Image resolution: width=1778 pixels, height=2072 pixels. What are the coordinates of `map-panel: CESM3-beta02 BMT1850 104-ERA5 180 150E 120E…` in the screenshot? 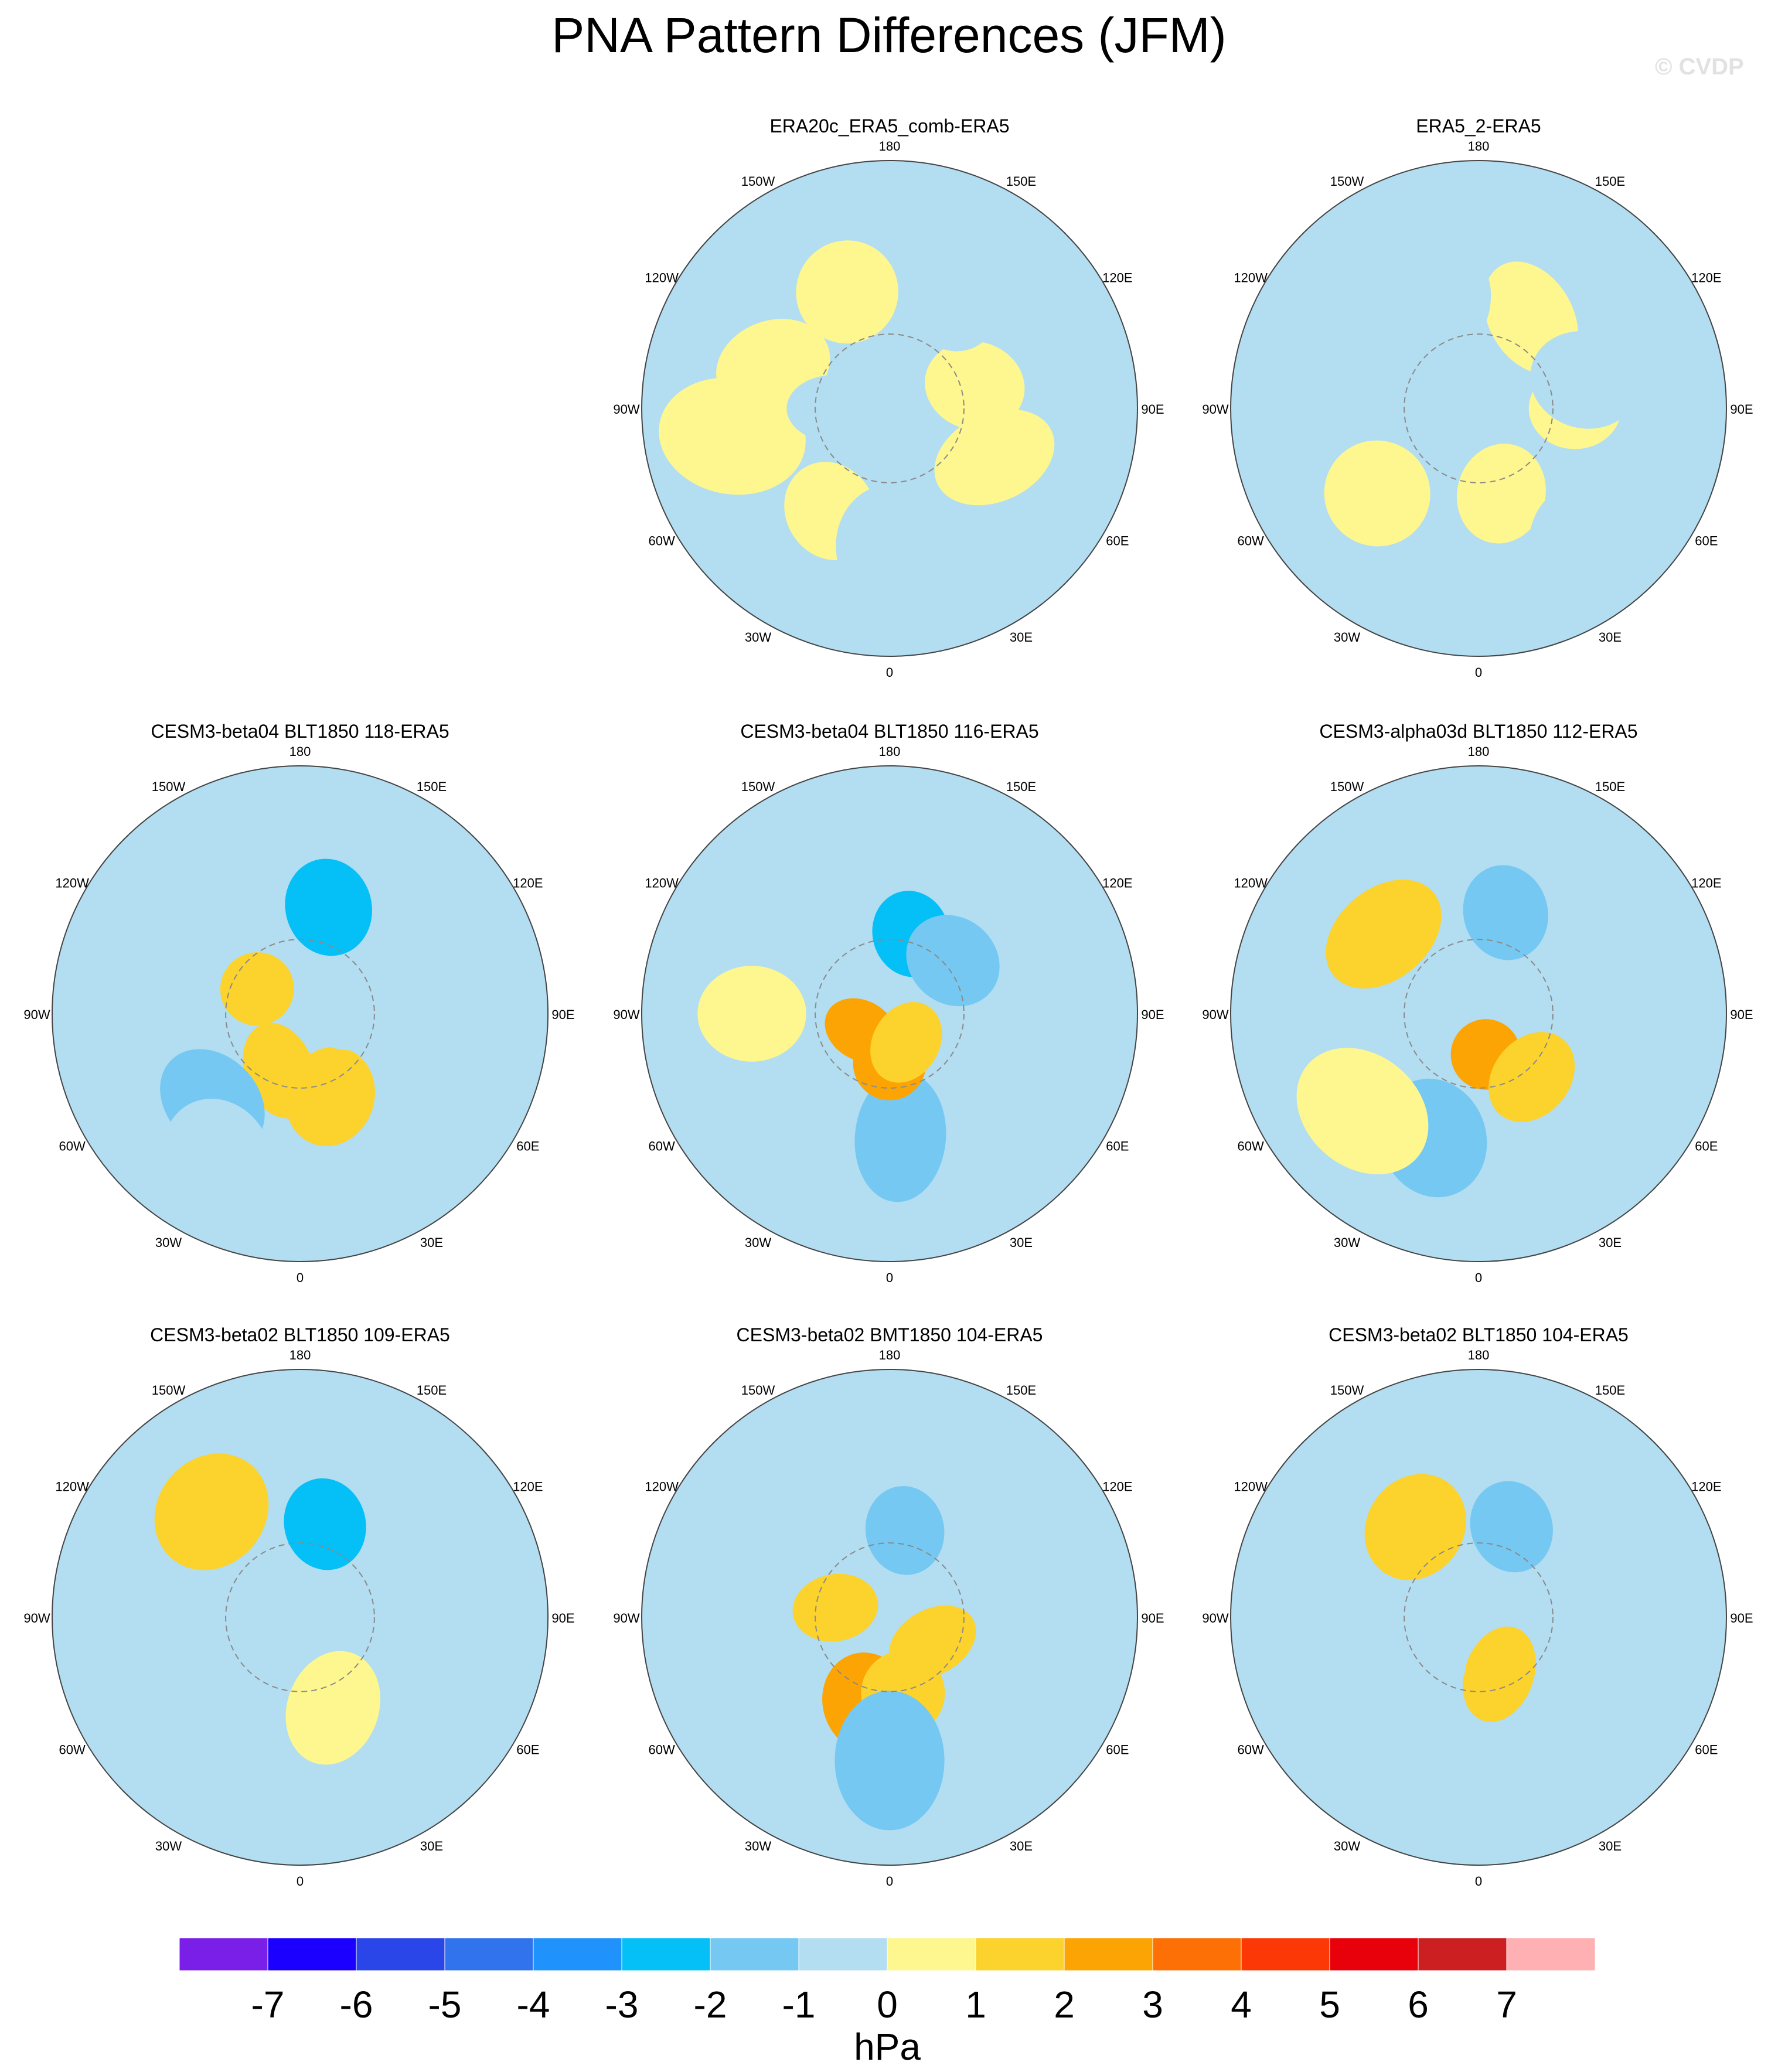 It's located at (888, 1606).